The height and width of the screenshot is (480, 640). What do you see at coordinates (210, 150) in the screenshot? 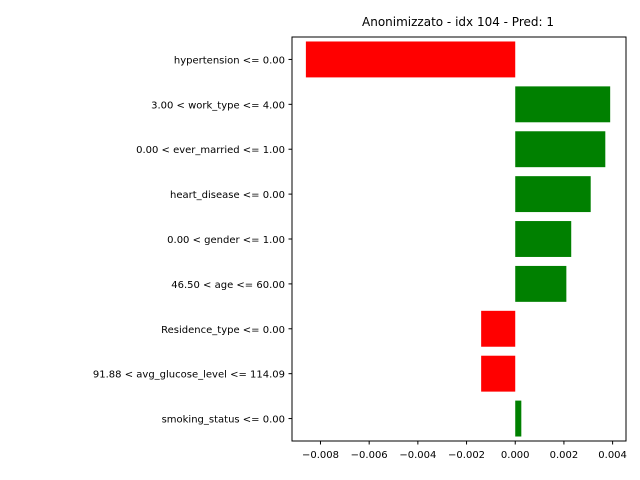
I see `y-tick-label: 0.00 < ever_married <= 1.00` at bounding box center [210, 150].